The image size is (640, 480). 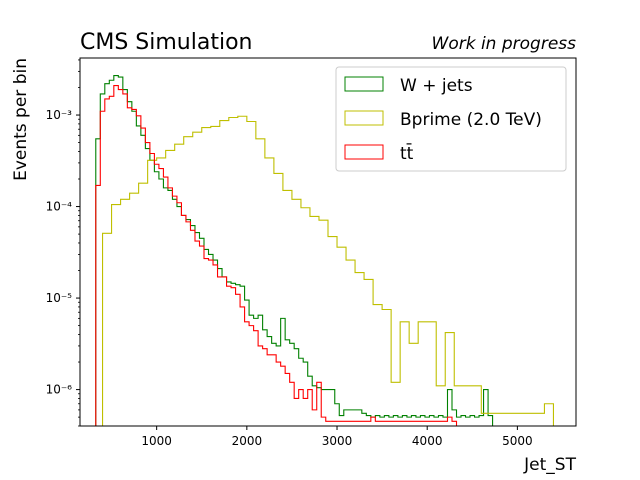 I want to click on legend: W + jets Bprime (2.0 TeV) tt̄, so click(x=451, y=119).